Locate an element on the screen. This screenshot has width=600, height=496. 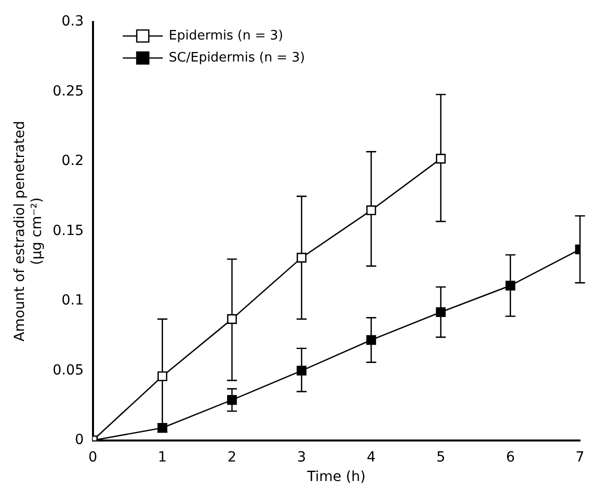
y-tick-label: 0 is located at coordinates (79, 440).